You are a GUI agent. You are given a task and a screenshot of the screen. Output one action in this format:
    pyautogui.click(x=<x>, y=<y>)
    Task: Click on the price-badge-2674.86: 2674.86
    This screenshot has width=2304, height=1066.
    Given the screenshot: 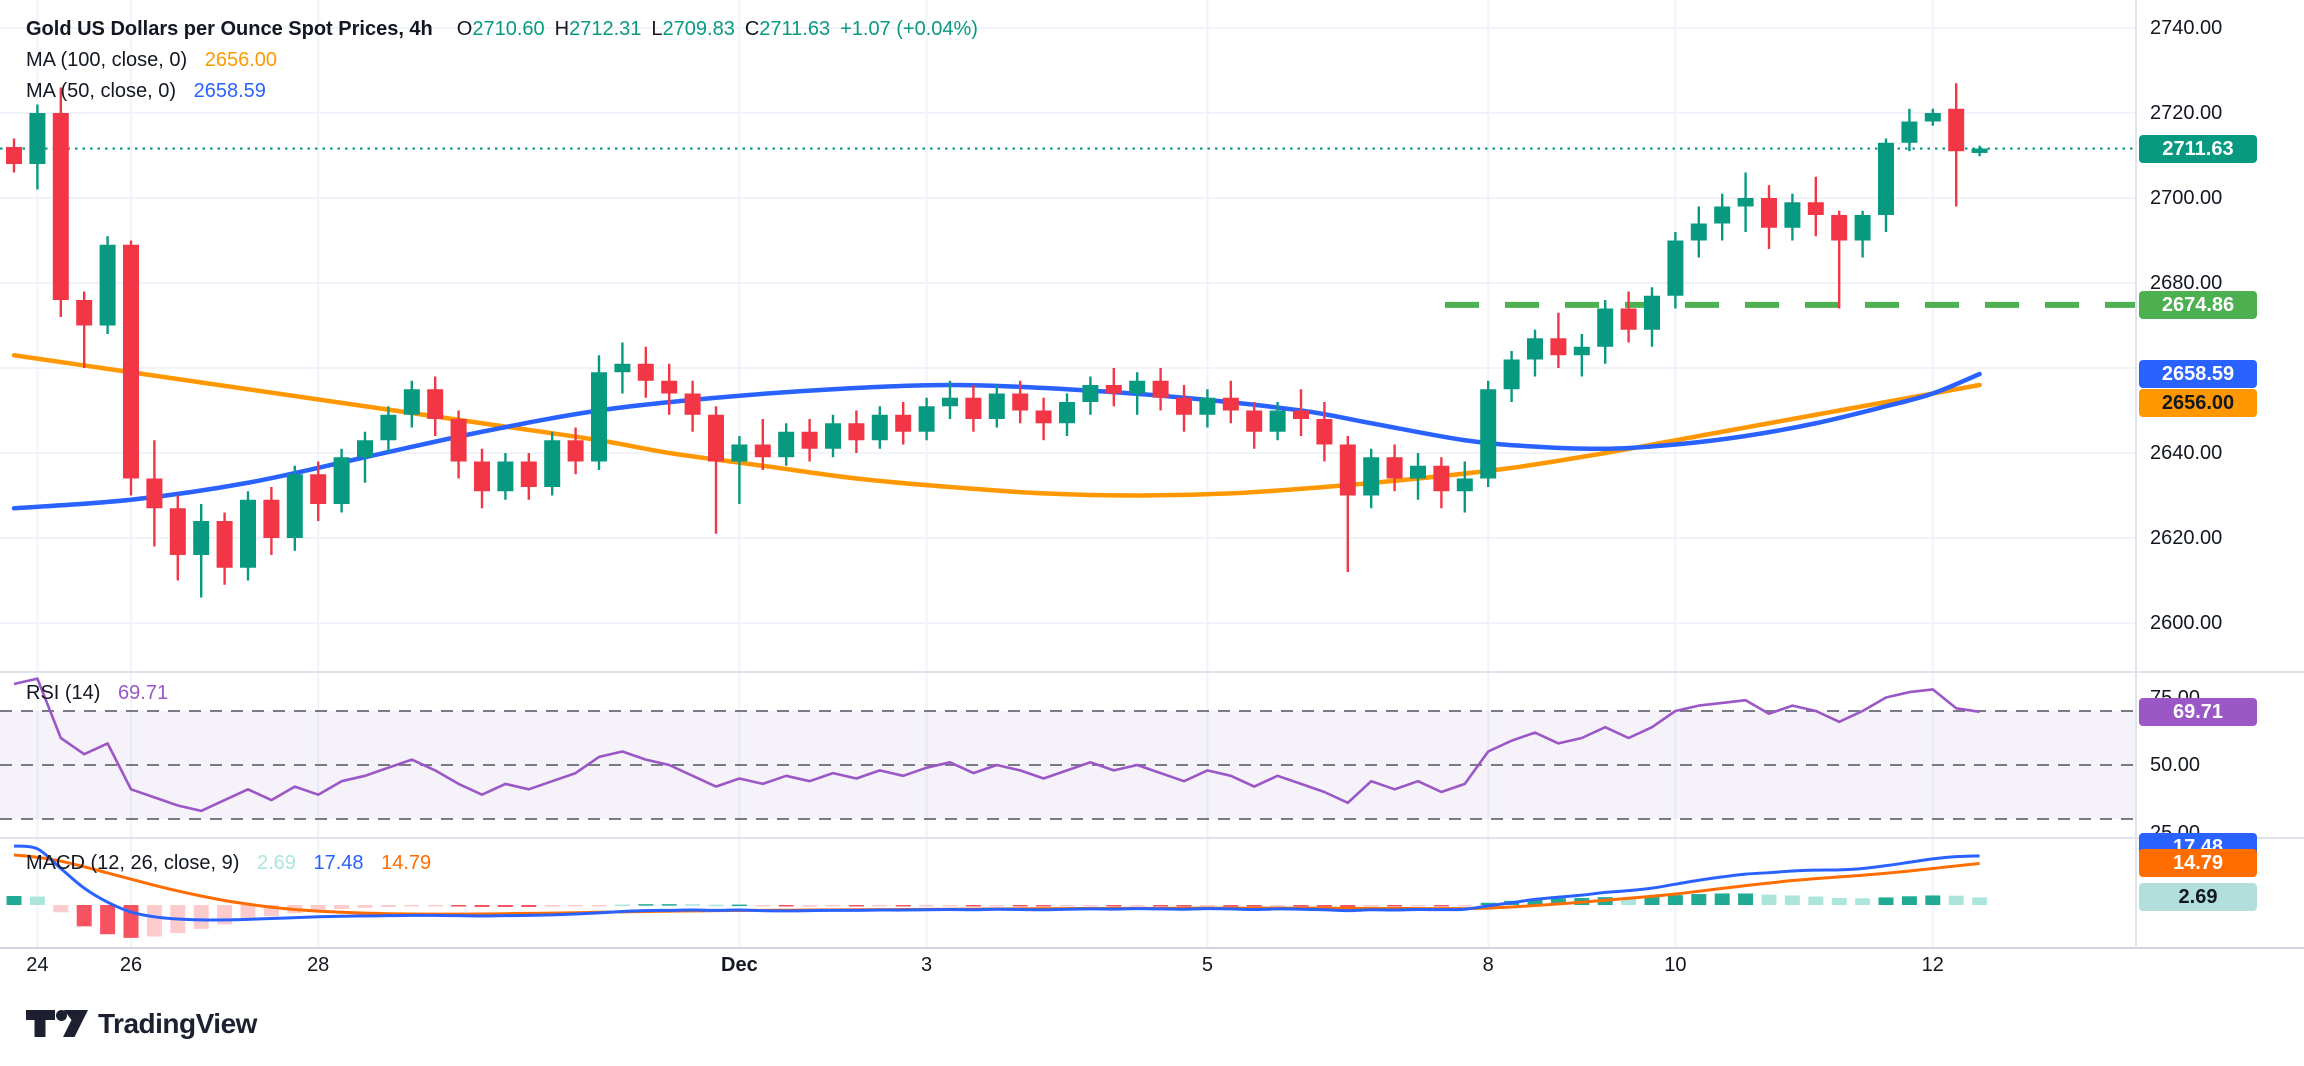 What is the action you would take?
    pyautogui.click(x=2198, y=304)
    